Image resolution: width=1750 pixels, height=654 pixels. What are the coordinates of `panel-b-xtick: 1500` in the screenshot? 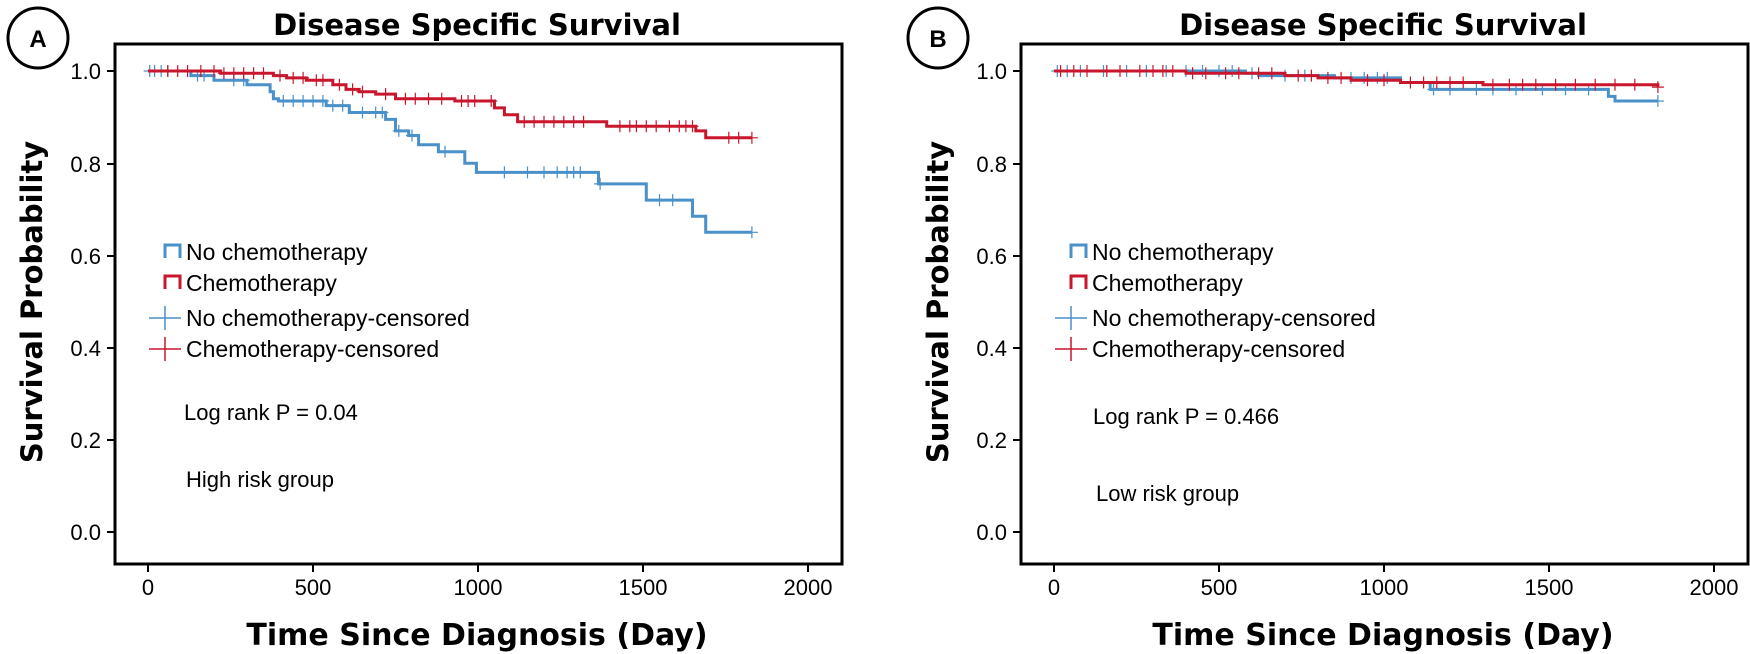 It's located at (1549, 587).